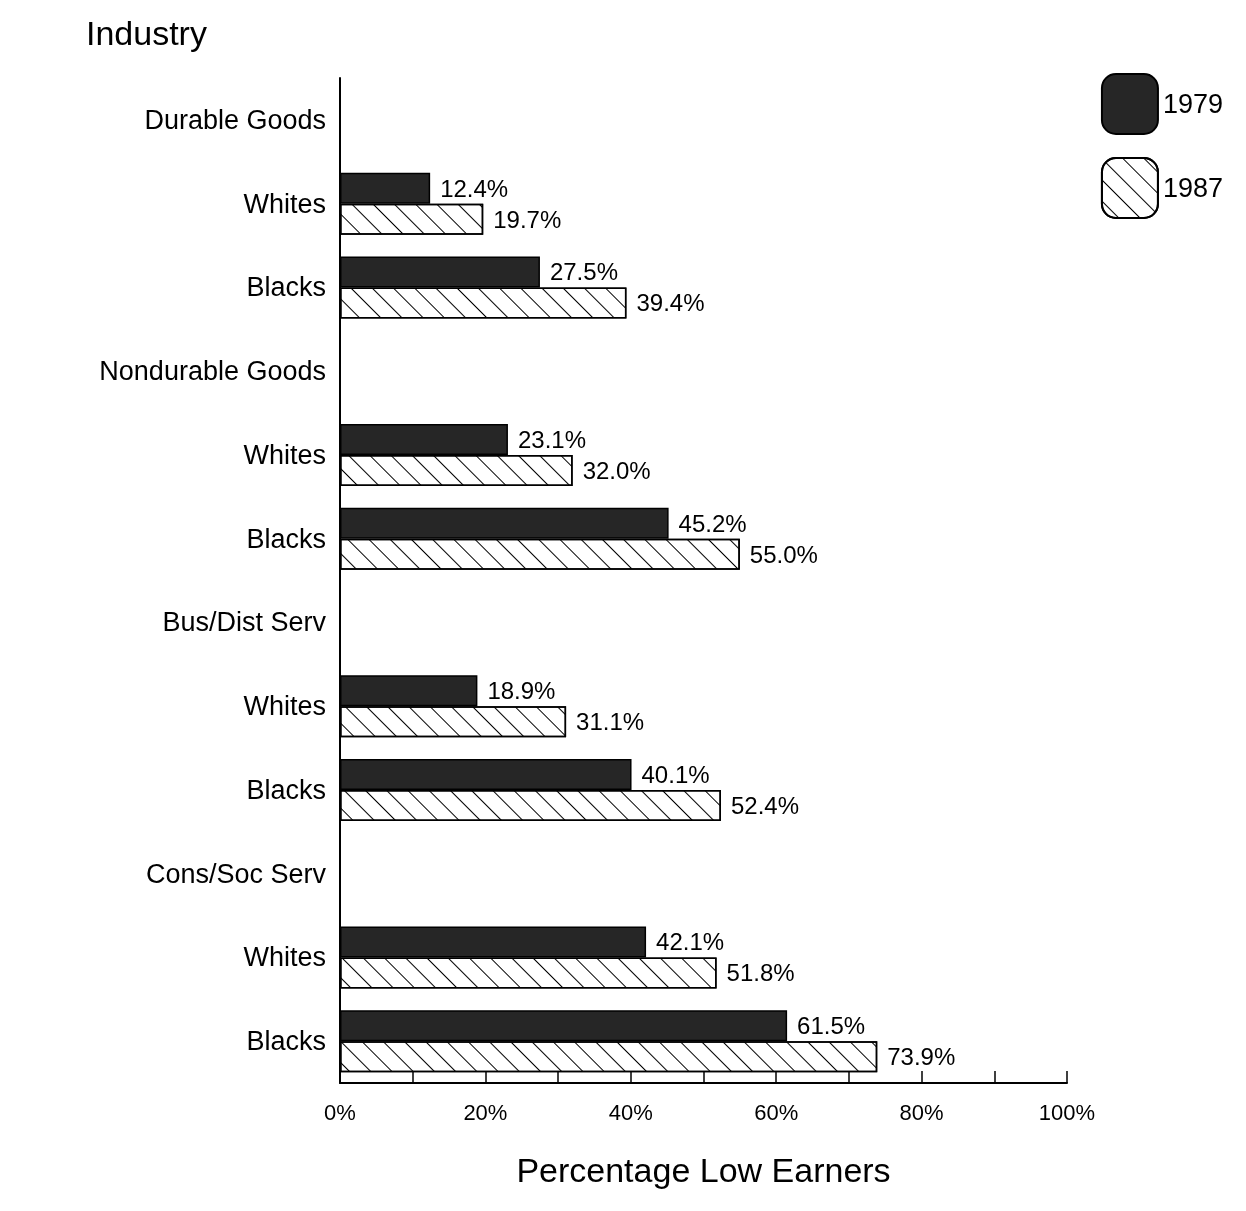 This screenshot has width=1246, height=1211. Describe the element at coordinates (690, 942) in the screenshot. I see `data-label: 42.1%` at that location.